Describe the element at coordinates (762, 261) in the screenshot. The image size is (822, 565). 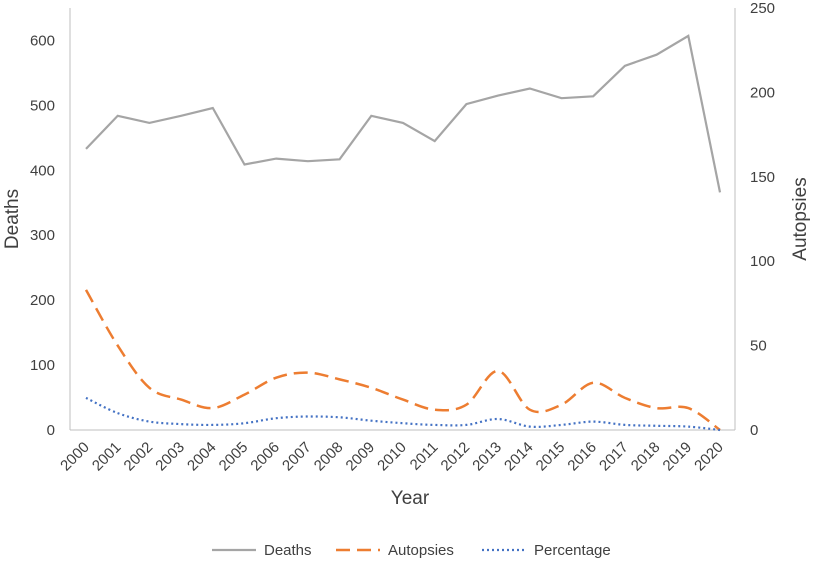
I see `y-tick-label-right: 100` at that location.